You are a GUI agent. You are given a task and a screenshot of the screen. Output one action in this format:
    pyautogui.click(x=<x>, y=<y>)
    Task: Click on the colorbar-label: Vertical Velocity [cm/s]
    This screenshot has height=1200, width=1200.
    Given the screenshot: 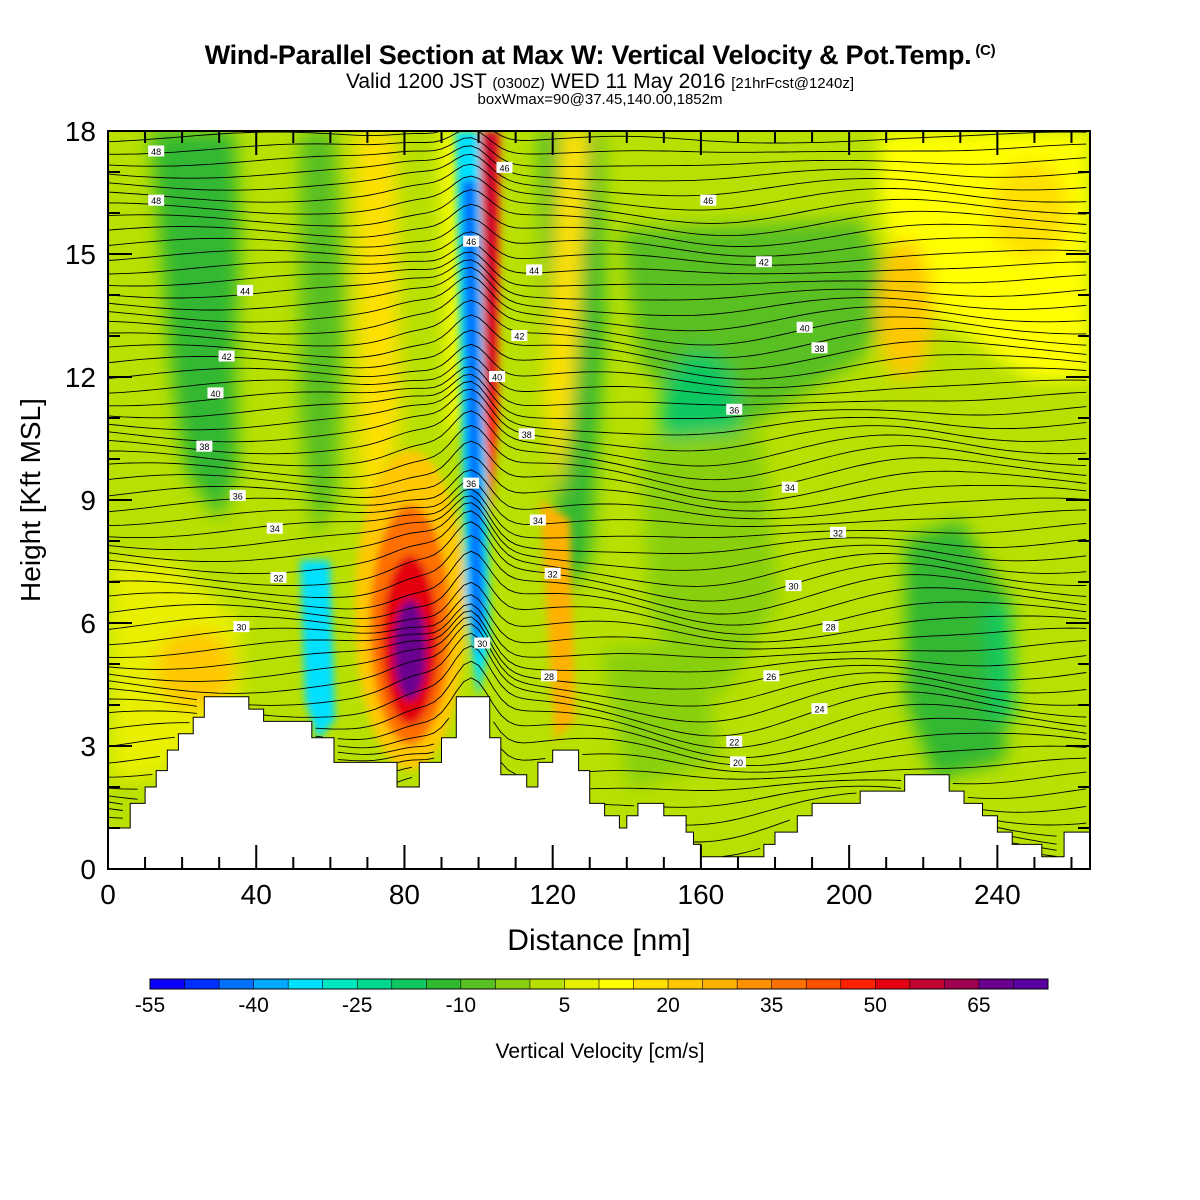 What is the action you would take?
    pyautogui.click(x=600, y=1051)
    